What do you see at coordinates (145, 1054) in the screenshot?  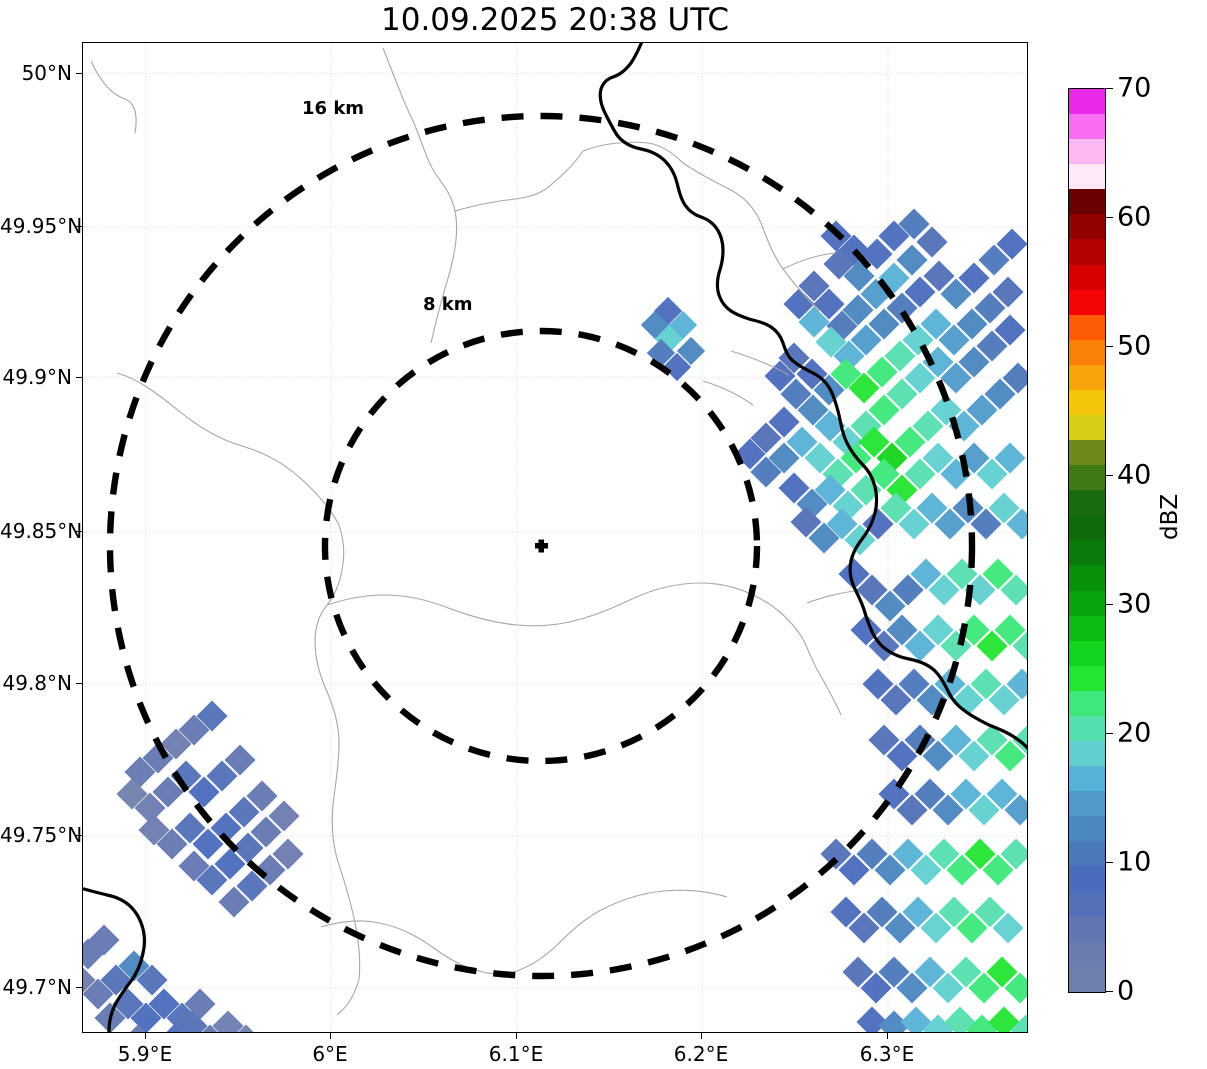 I see `x-tick-label: 5.9°E` at bounding box center [145, 1054].